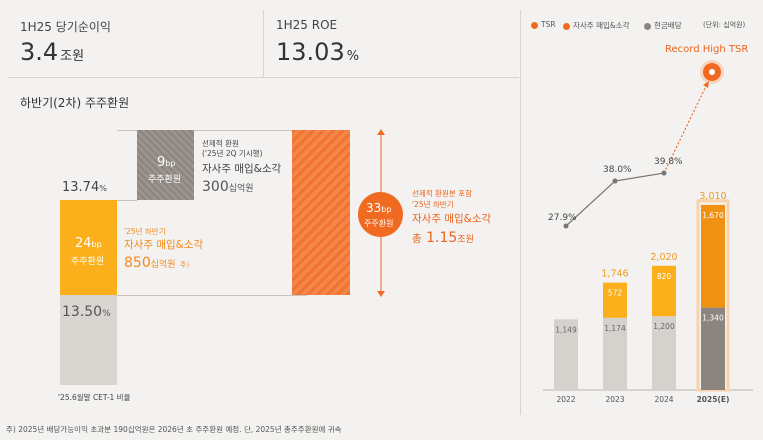 This screenshot has width=763, height=440. I want to click on note-33-line3: 자사주 매입&소각, so click(452, 219).